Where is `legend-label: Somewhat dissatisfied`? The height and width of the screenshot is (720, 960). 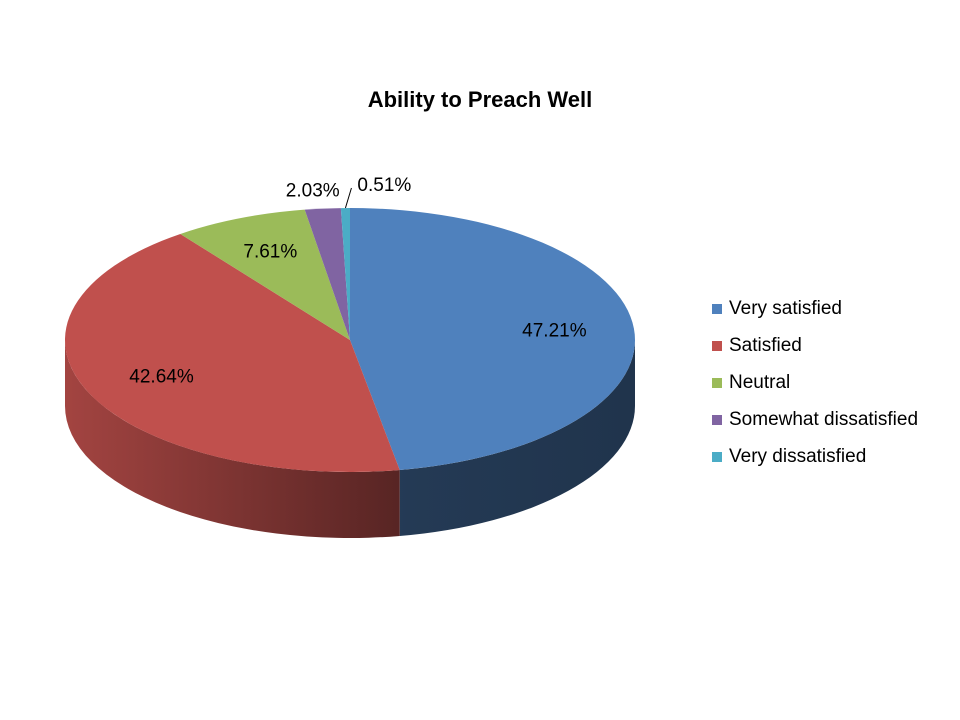 legend-label: Somewhat dissatisfied is located at coordinates (823, 419).